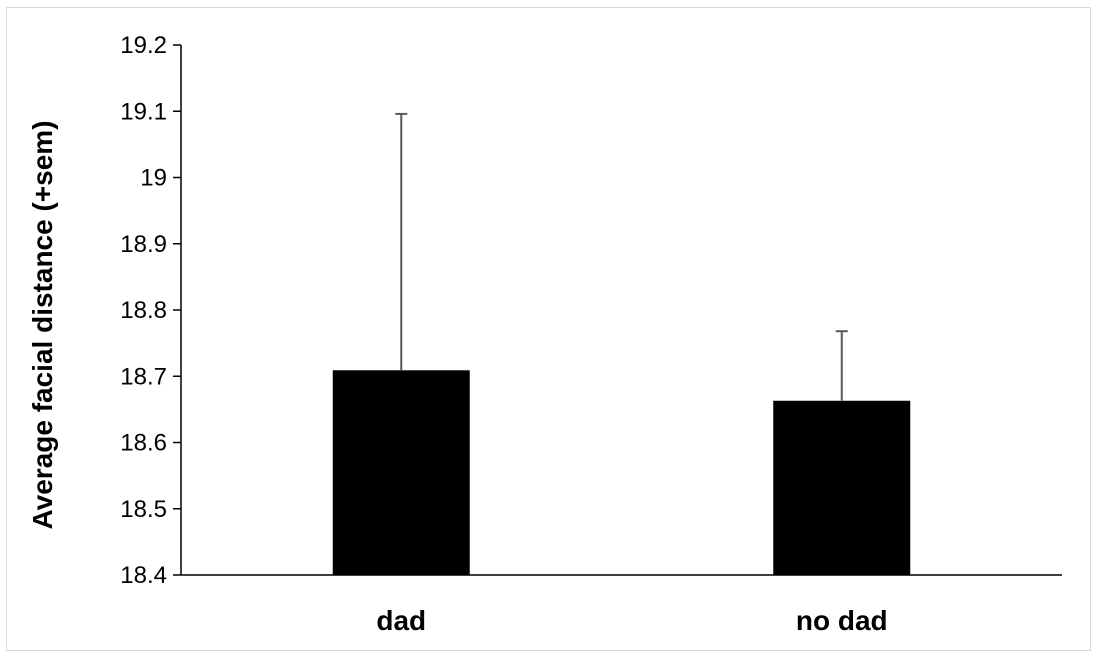  What do you see at coordinates (143, 376) in the screenshot?
I see `y-tick-label: 18.7` at bounding box center [143, 376].